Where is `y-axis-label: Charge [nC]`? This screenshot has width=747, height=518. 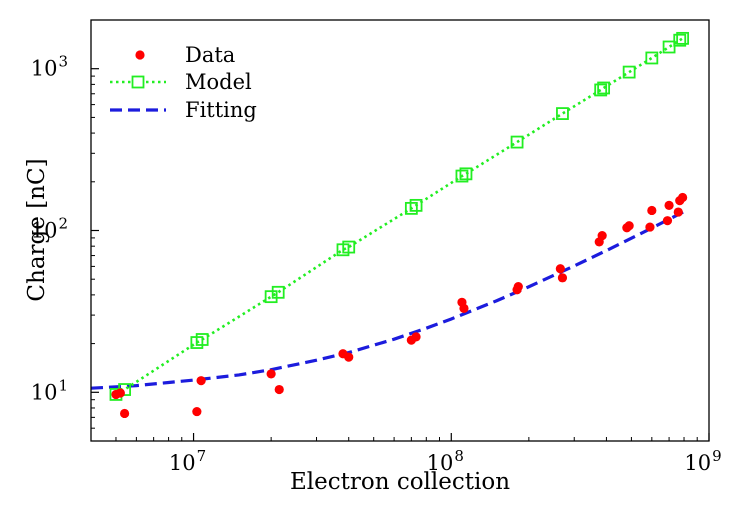
y-axis-label: Charge [nC] is located at coordinates (37, 229).